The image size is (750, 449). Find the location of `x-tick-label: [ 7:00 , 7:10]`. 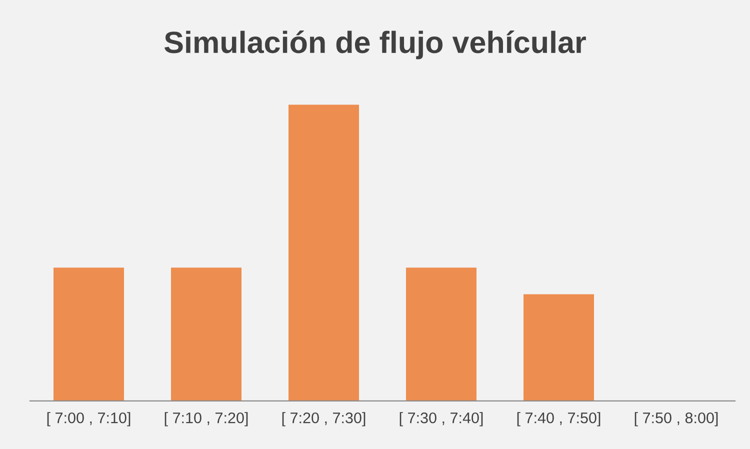

x-tick-label: [ 7:00 , 7:10] is located at coordinates (88, 419).